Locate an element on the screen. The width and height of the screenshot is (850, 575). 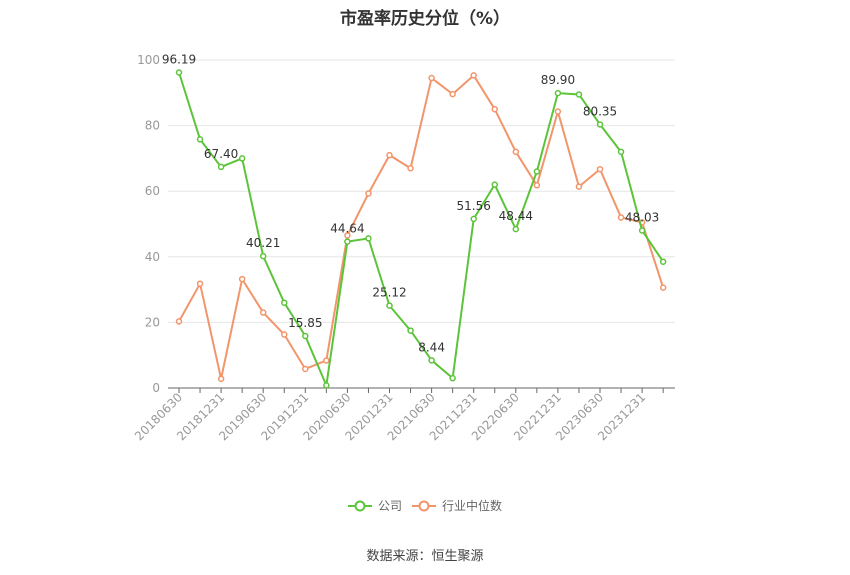
y-tick-label: 40 is located at coordinates (152, 257).